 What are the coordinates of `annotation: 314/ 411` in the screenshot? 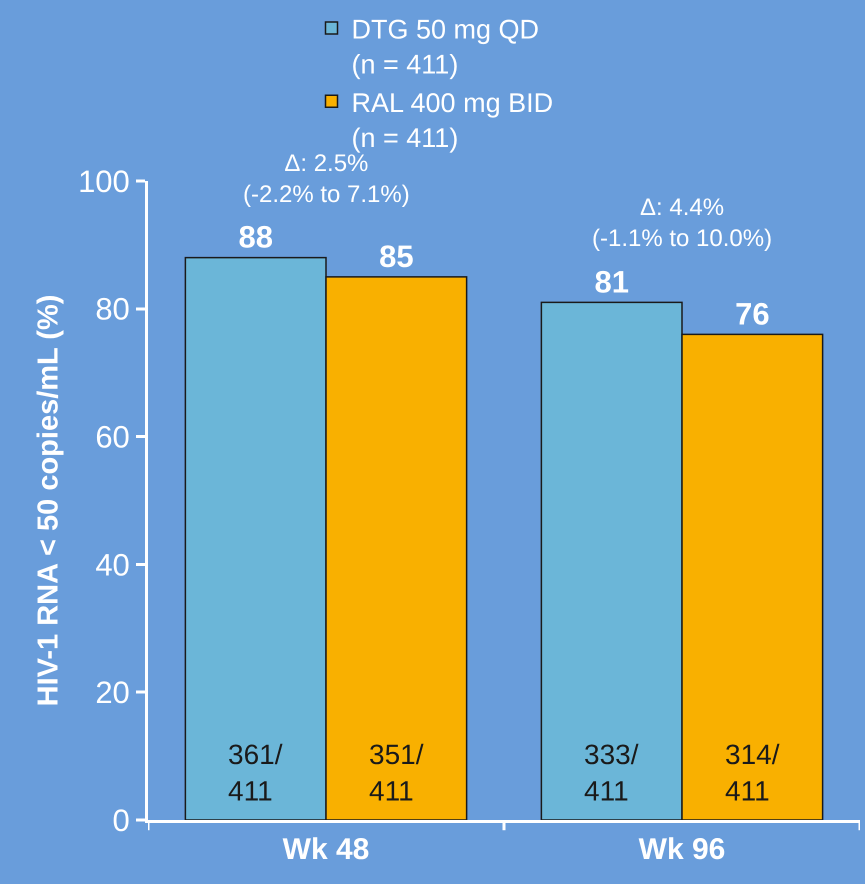 It's located at (752, 772).